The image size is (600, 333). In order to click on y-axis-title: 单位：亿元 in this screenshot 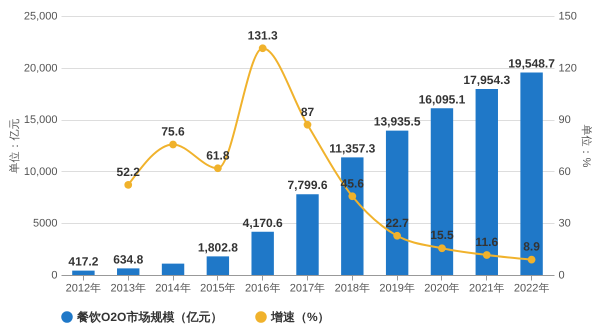, I will do `click(14, 146)`.